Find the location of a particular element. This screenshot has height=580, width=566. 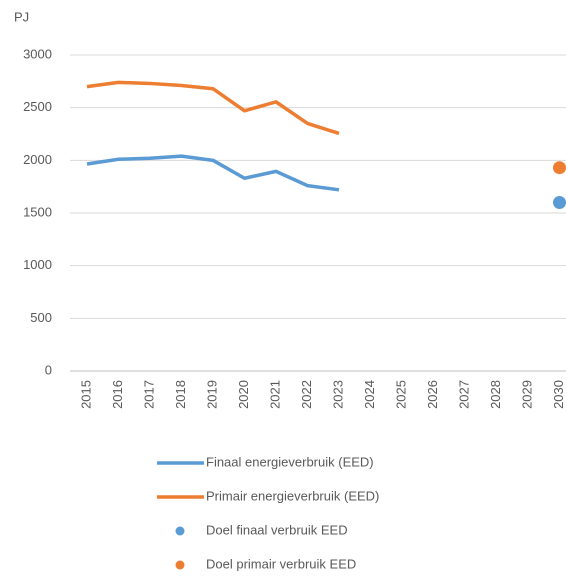

y-tick-label: 2500 is located at coordinates (37, 106).